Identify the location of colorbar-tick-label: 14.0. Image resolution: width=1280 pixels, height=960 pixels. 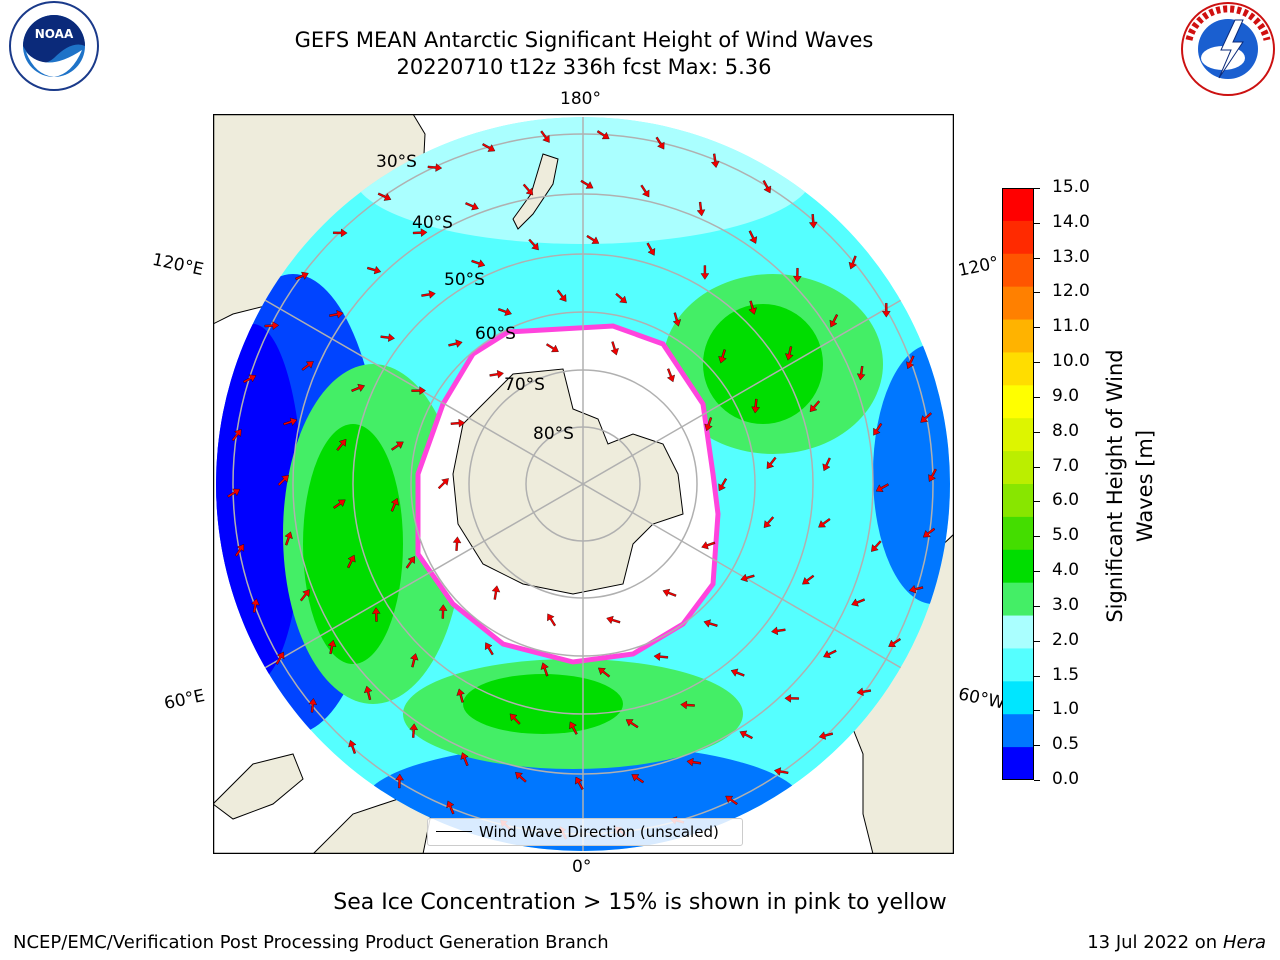
(1071, 221).